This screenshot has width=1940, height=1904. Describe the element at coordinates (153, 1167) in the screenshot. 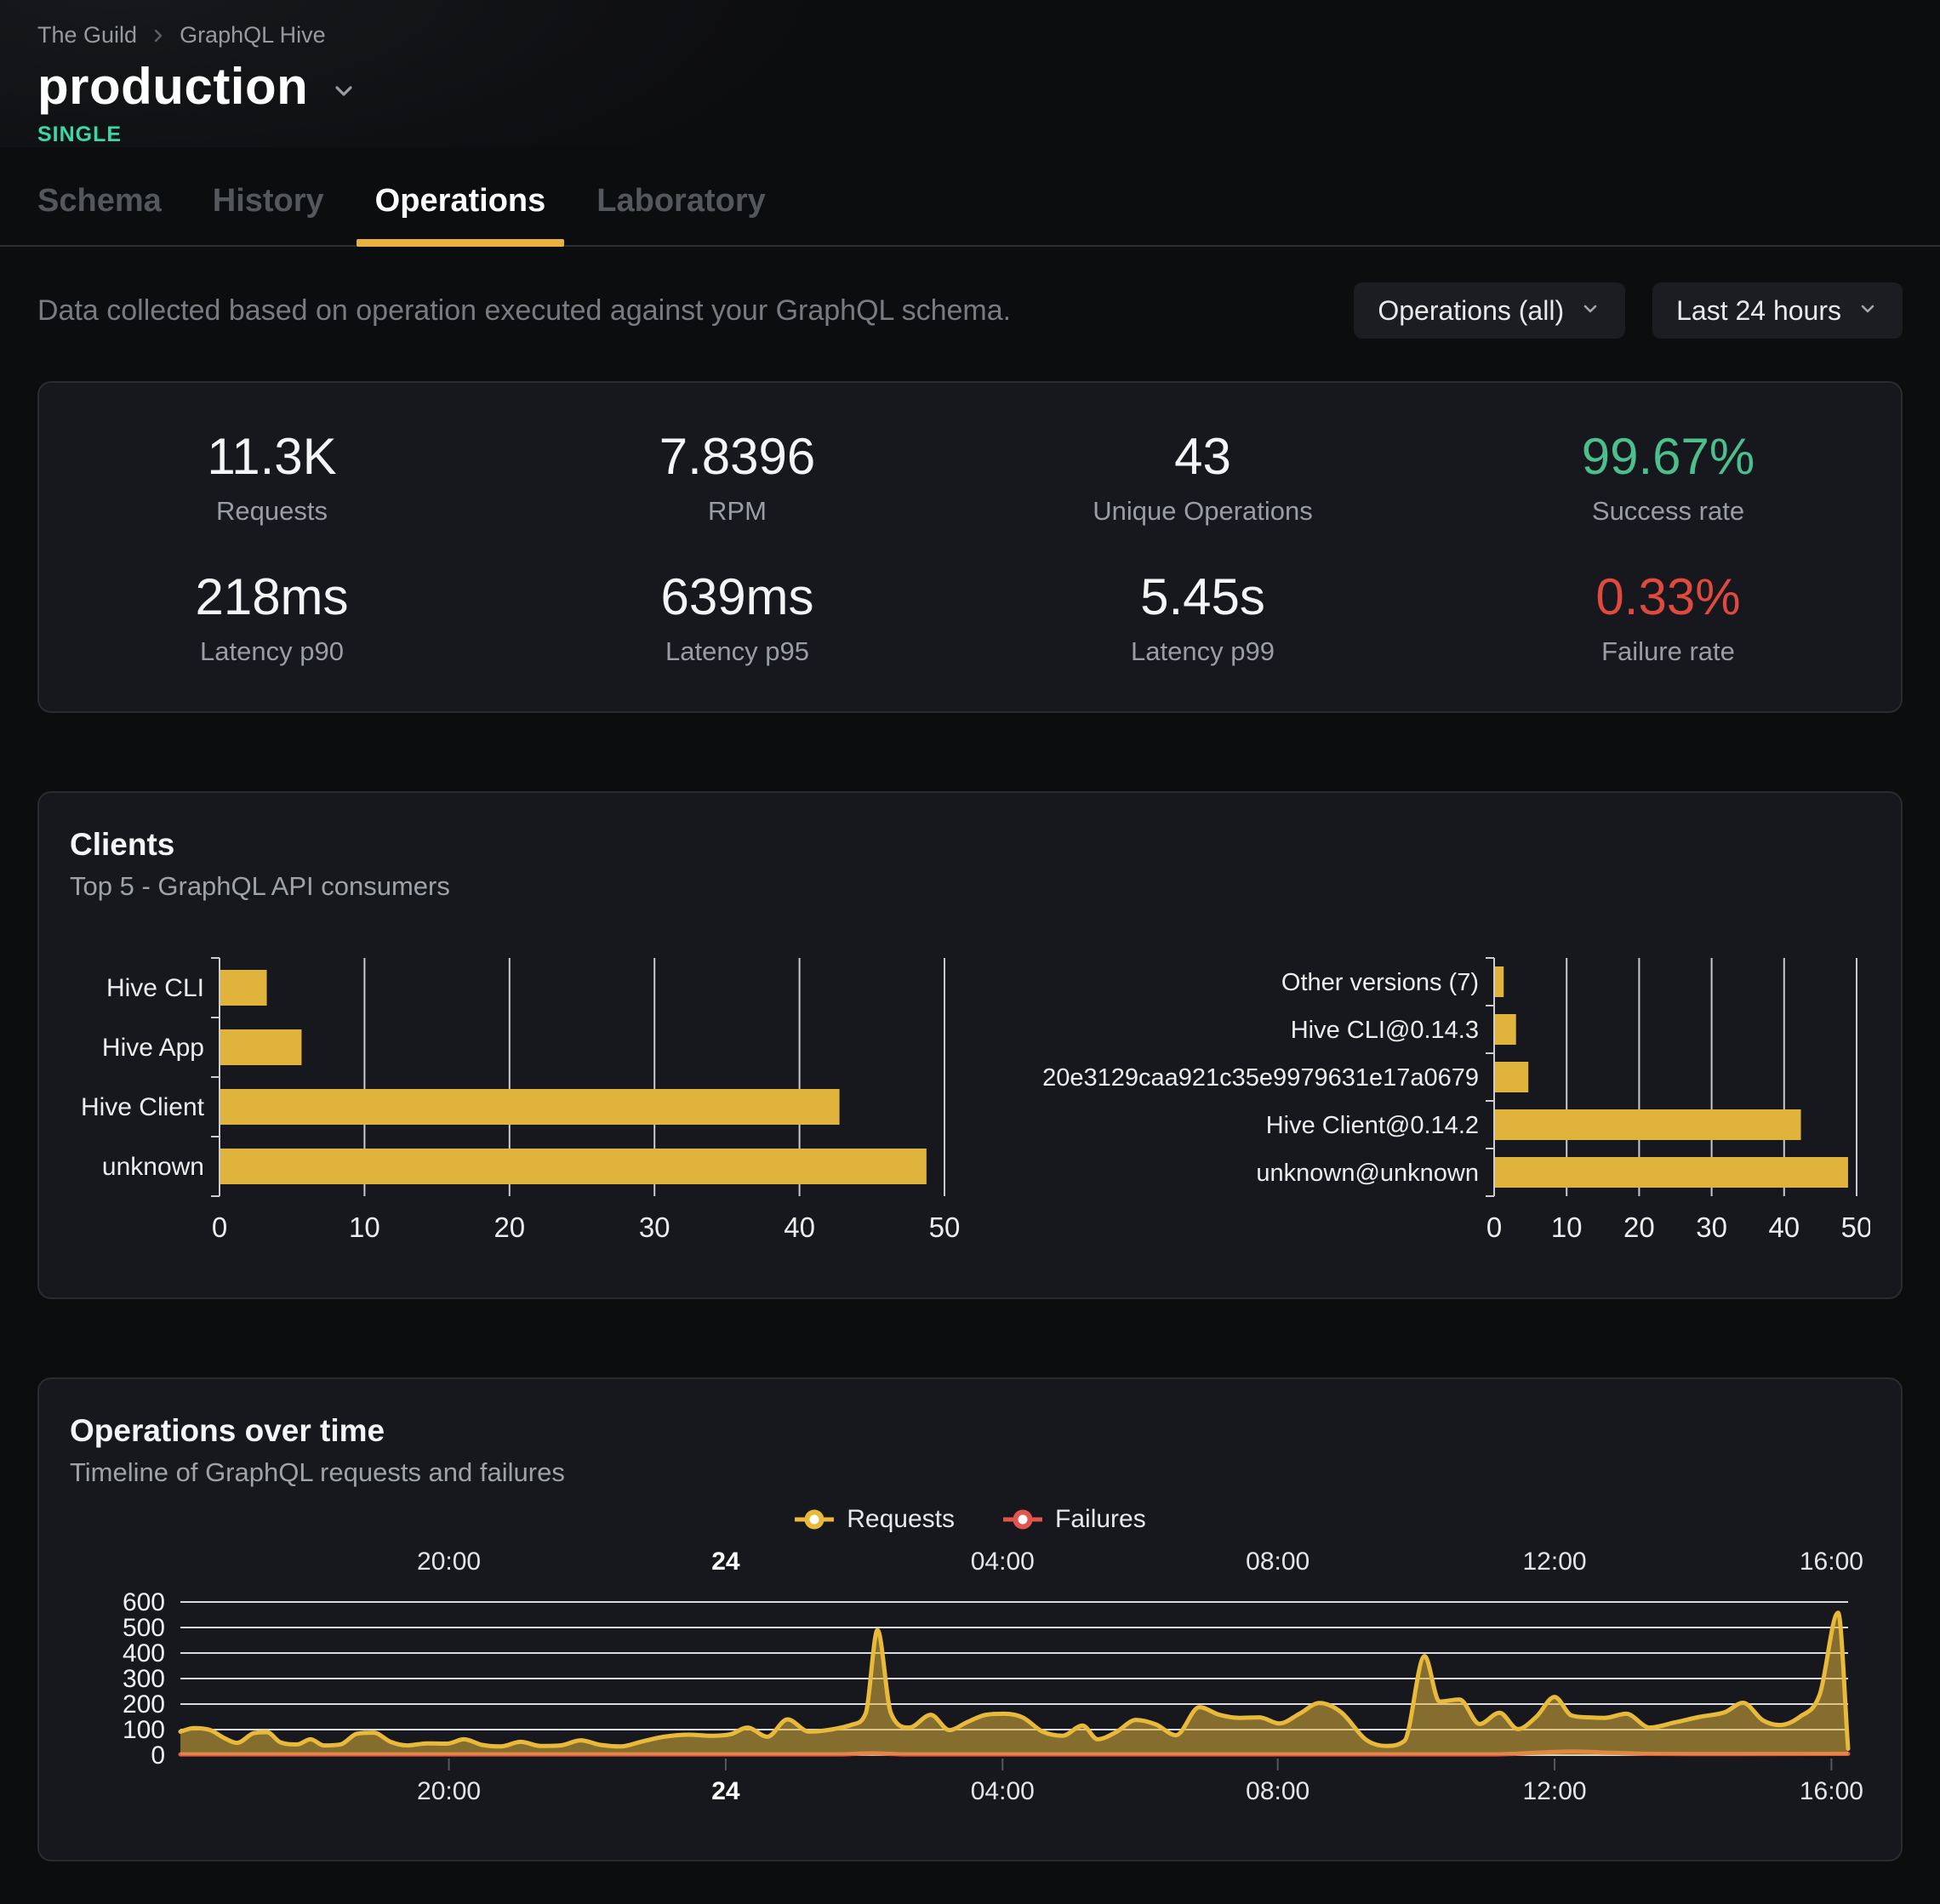

I see `svg-text: unknown` at that location.